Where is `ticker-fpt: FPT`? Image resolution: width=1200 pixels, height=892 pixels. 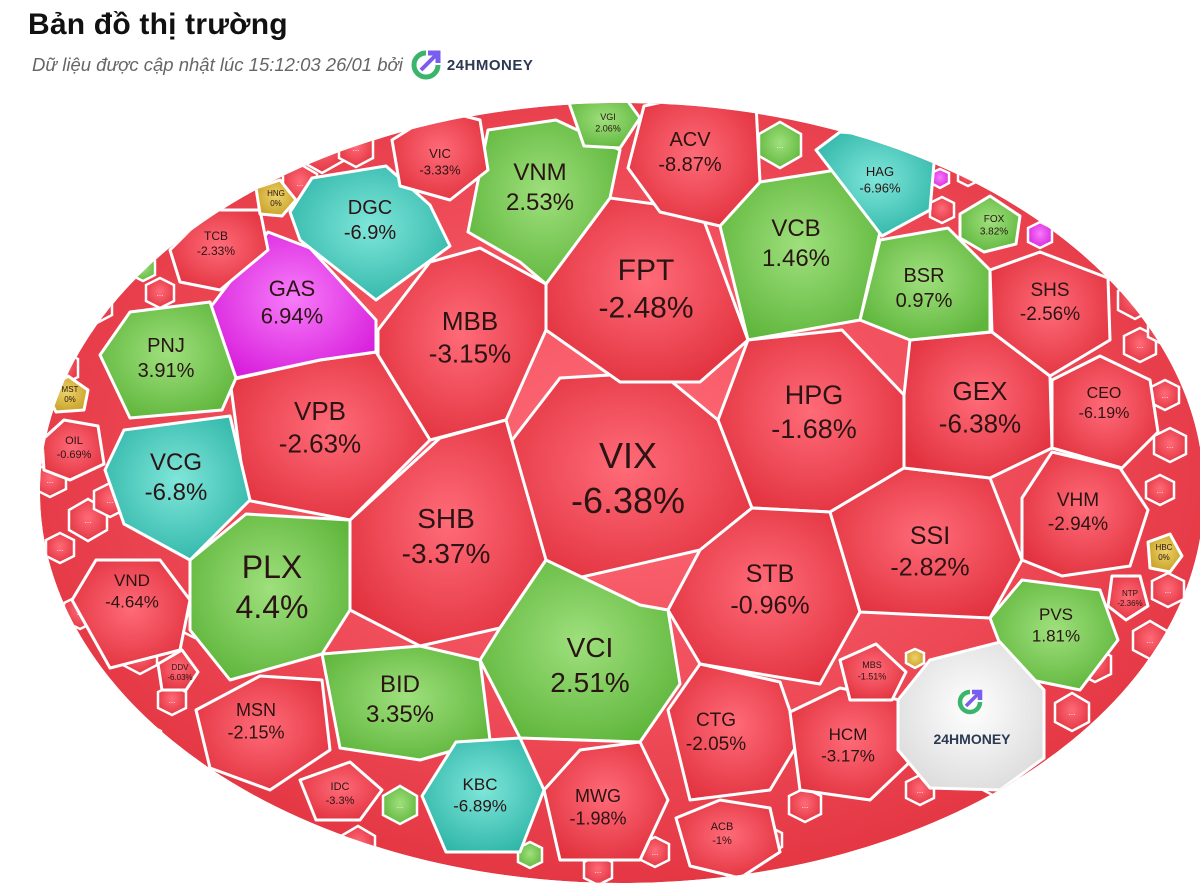
ticker-fpt: FPT is located at coordinates (646, 270).